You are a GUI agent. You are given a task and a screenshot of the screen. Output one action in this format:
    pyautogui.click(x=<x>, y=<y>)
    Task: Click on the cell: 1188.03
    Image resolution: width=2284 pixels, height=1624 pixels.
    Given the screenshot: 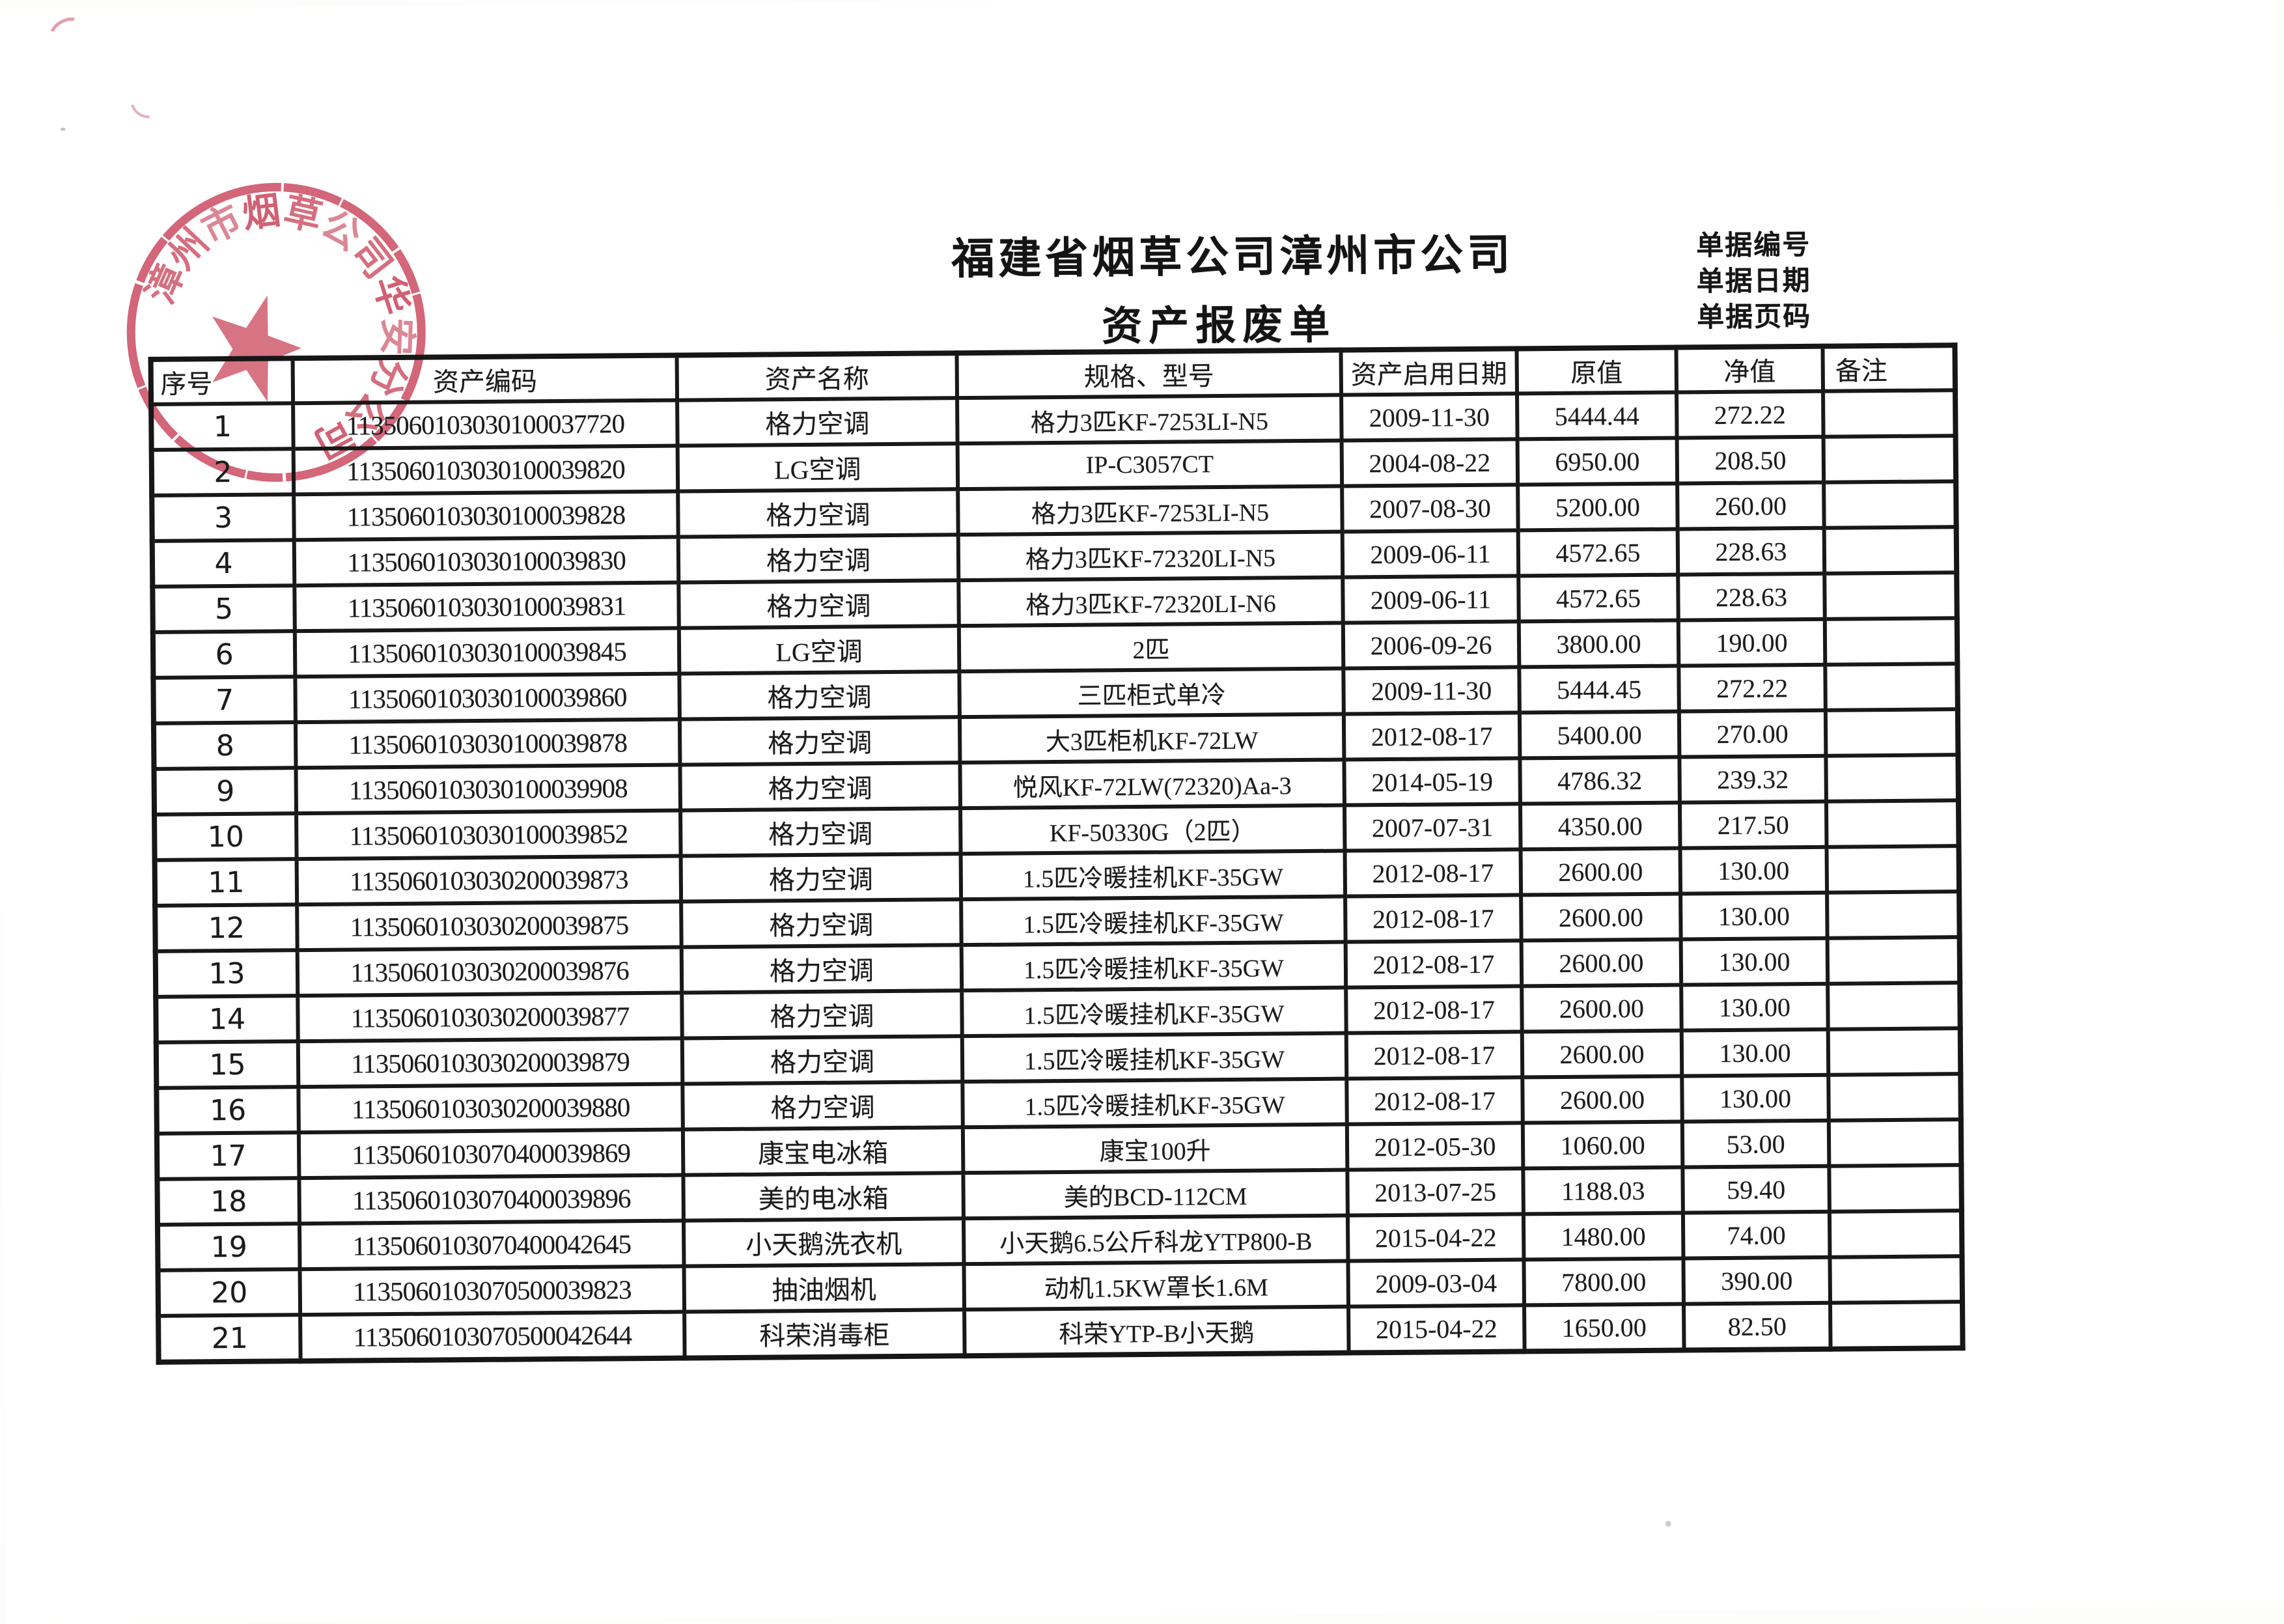 What is the action you would take?
    pyautogui.click(x=1603, y=1191)
    